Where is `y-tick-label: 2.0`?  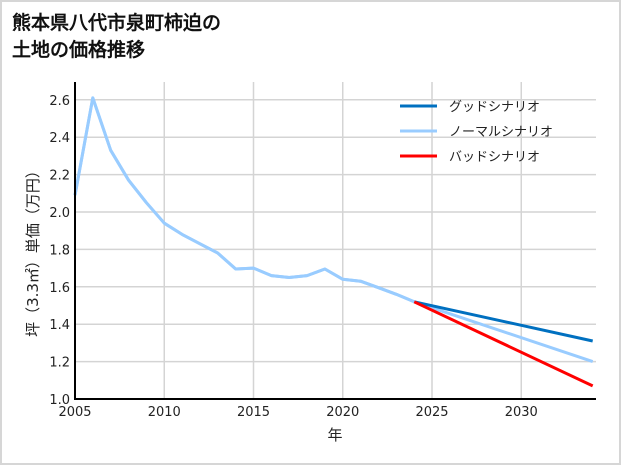
y-tick-label: 2.0 is located at coordinates (59, 213).